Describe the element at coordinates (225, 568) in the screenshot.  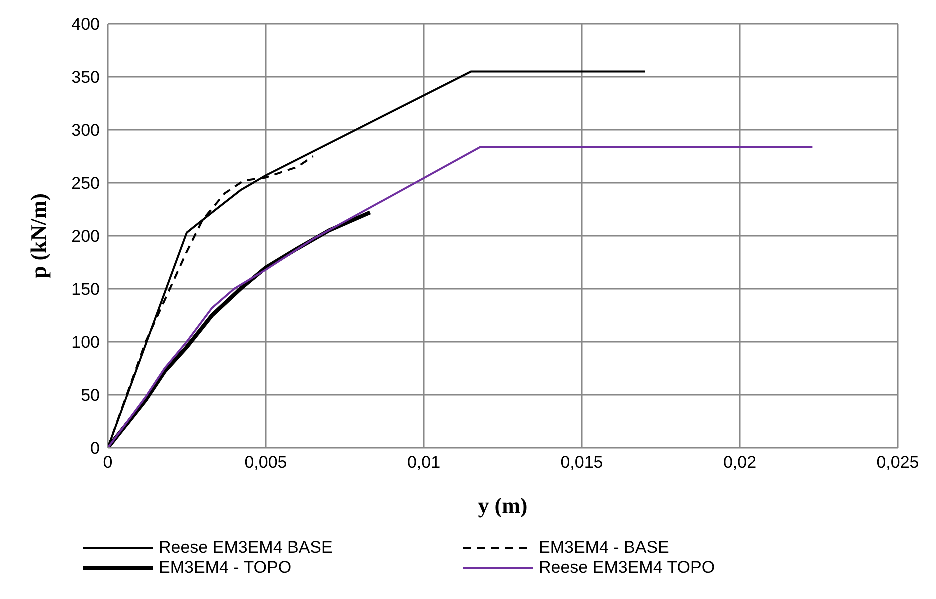
I see `legend-label: EM3EM4 - TOPO` at that location.